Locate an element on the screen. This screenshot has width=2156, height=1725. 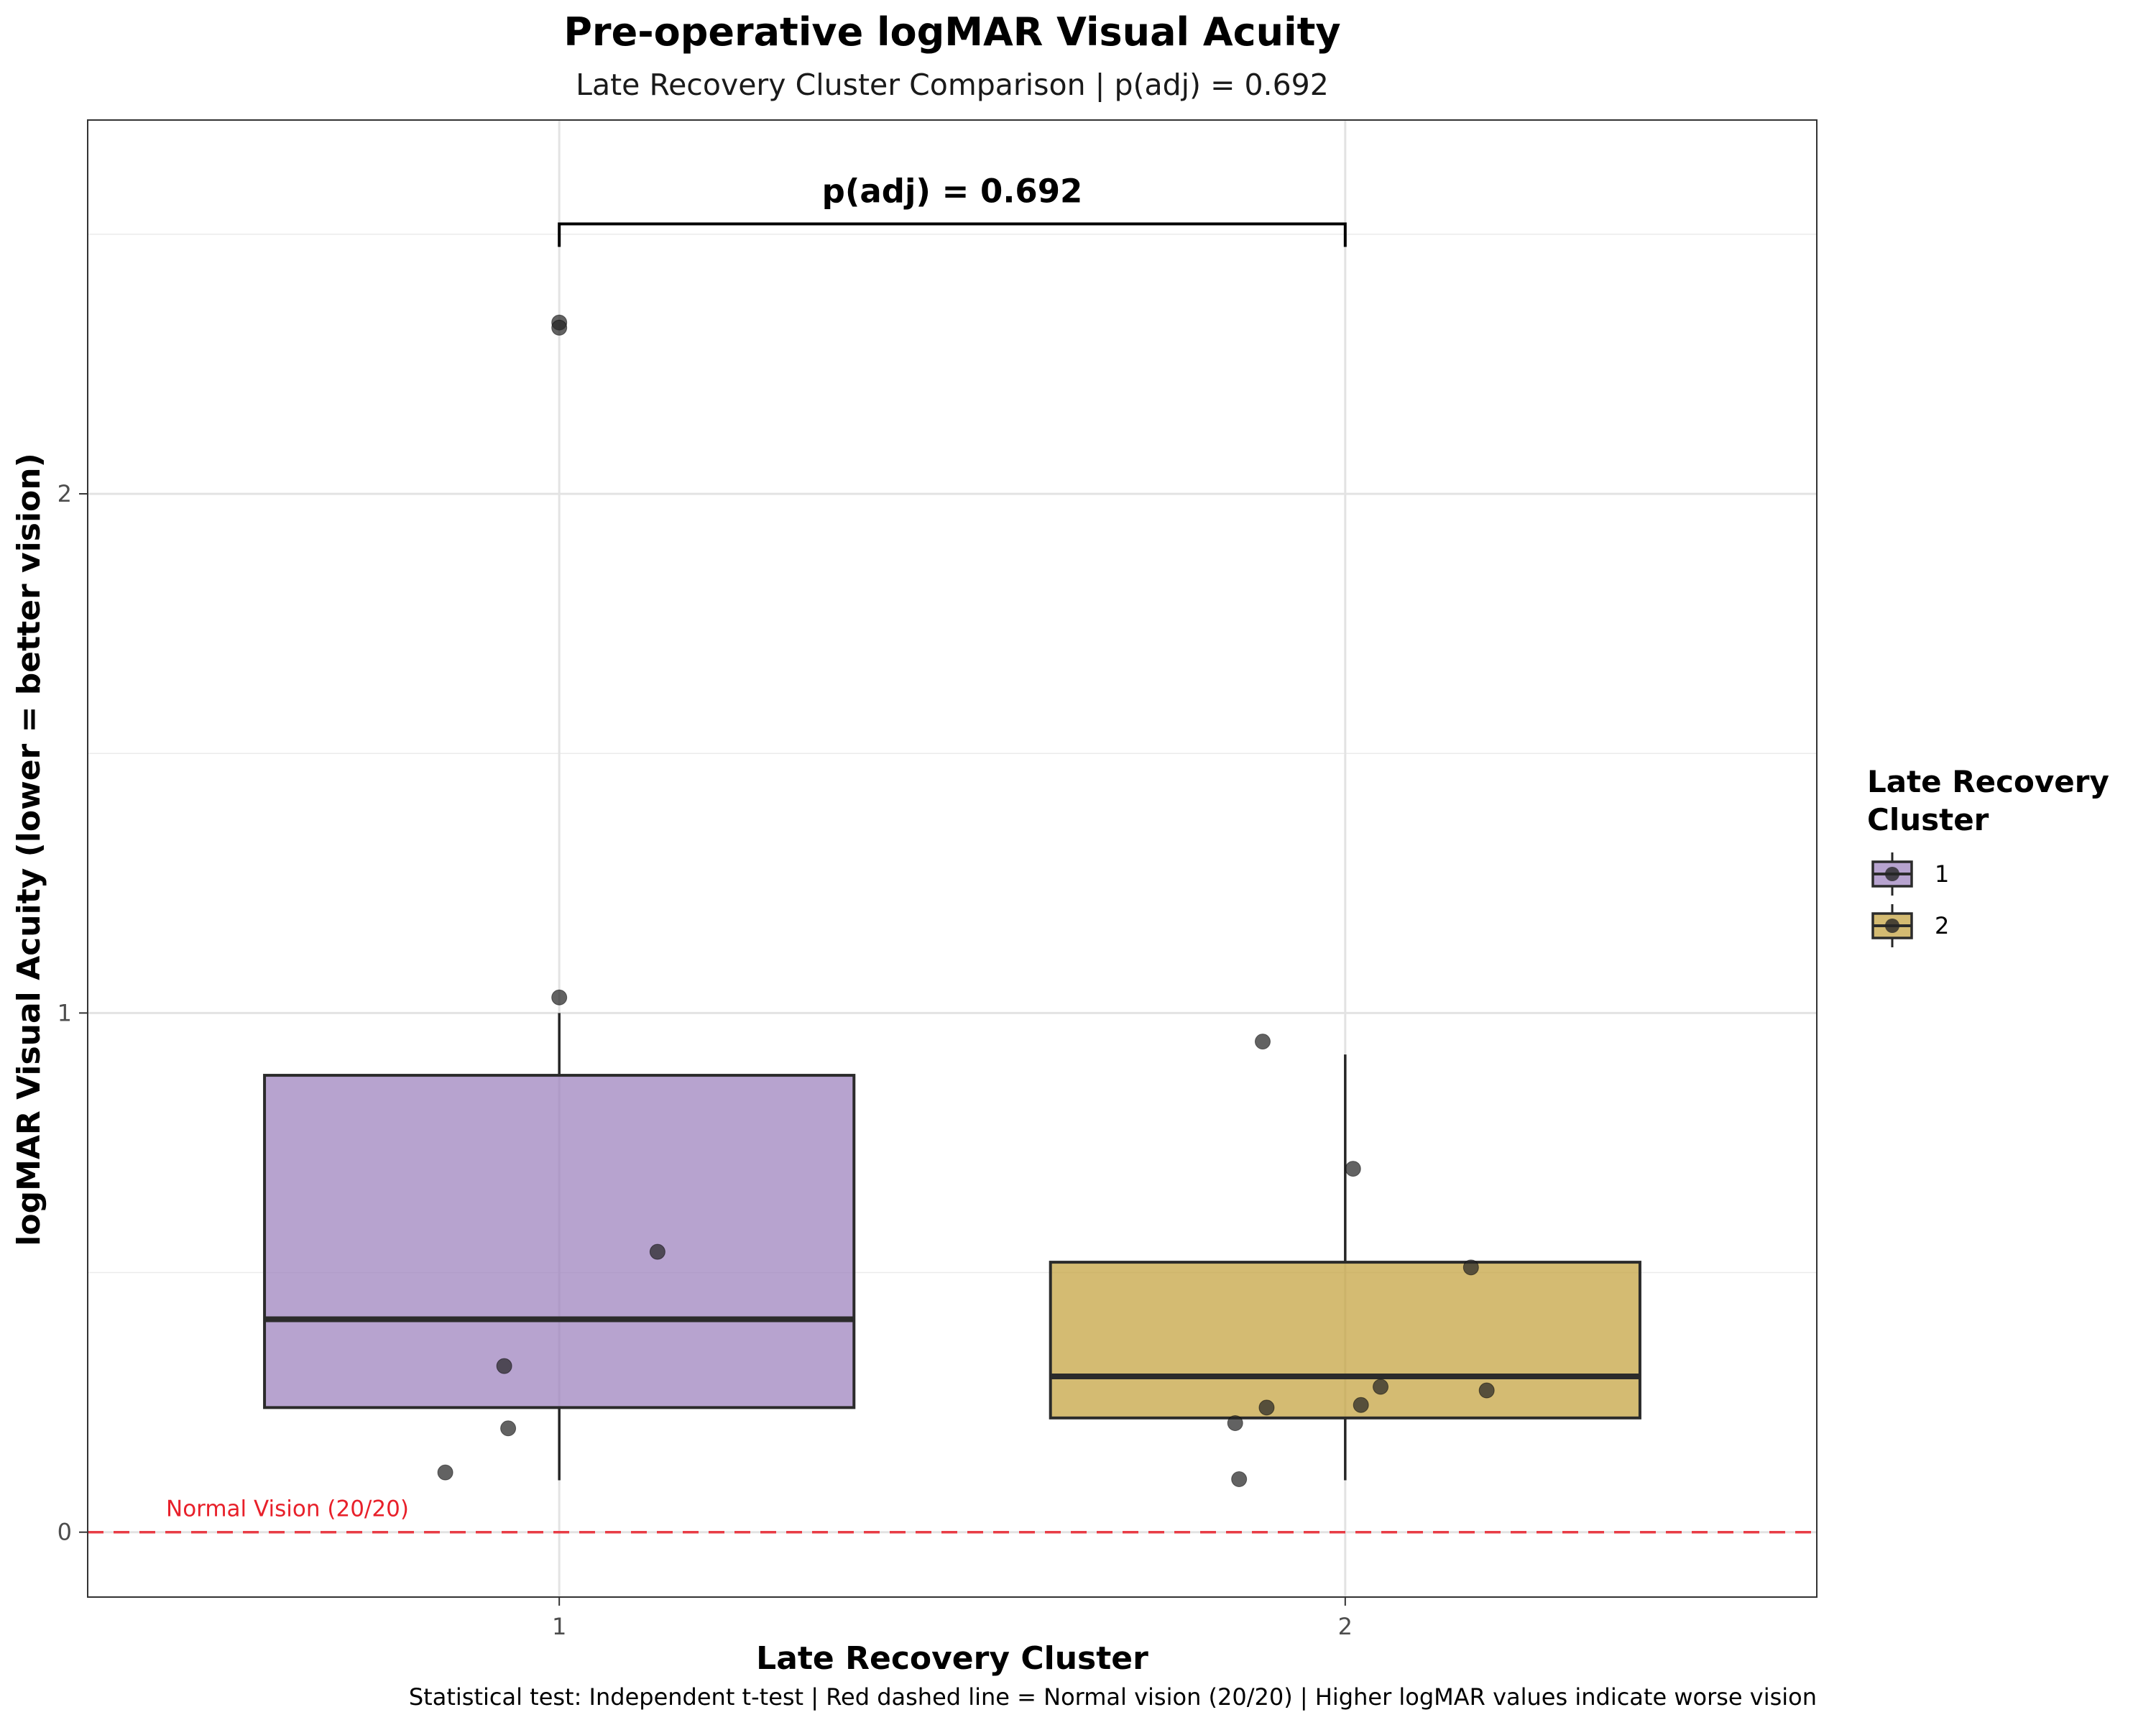
y-tick-label: 0 is located at coordinates (64, 1532).